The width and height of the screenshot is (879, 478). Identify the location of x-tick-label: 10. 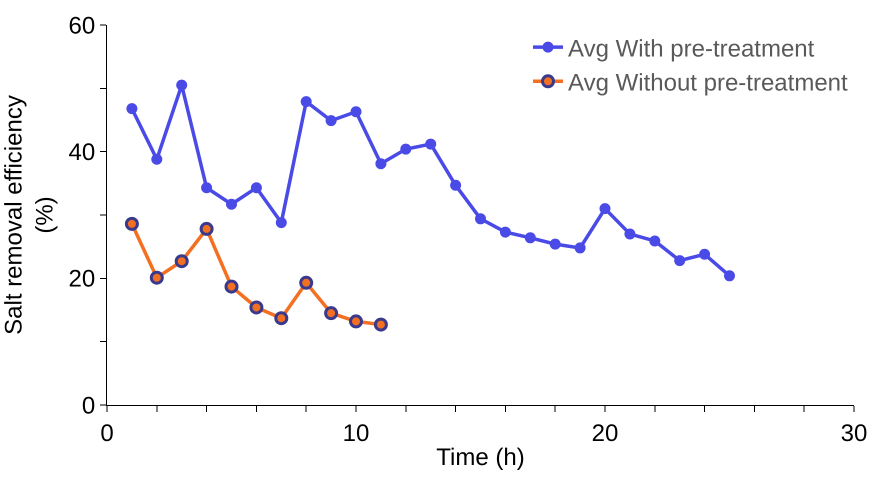
(356, 433).